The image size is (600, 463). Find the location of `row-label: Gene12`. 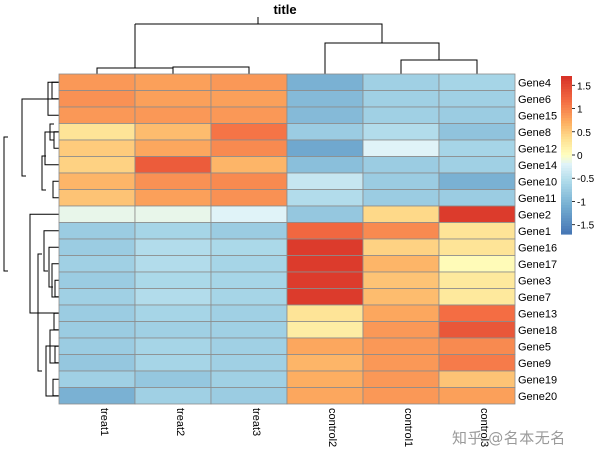

row-label: Gene12 is located at coordinates (537, 149).